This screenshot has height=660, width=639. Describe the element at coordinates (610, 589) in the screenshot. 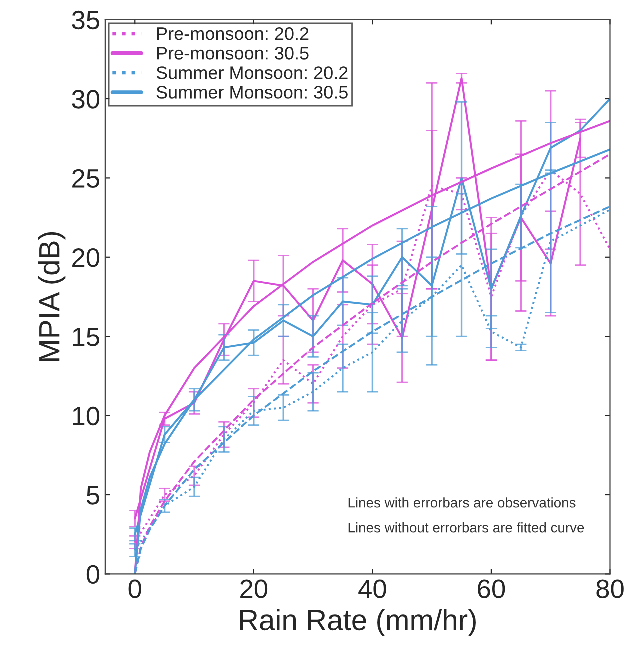

I see `x-tick-label: 80` at that location.